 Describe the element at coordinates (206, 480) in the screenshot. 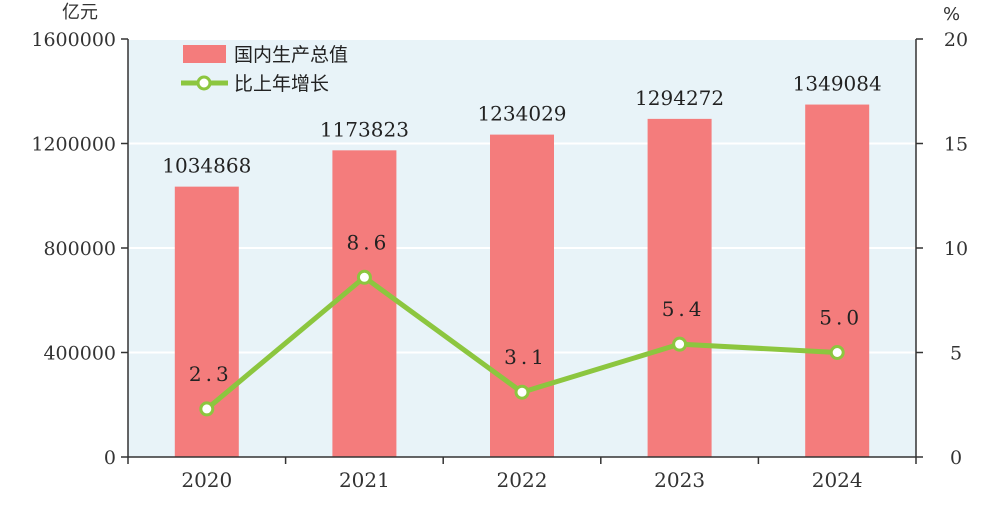

I see `x-axis-tick-label: 2020` at that location.